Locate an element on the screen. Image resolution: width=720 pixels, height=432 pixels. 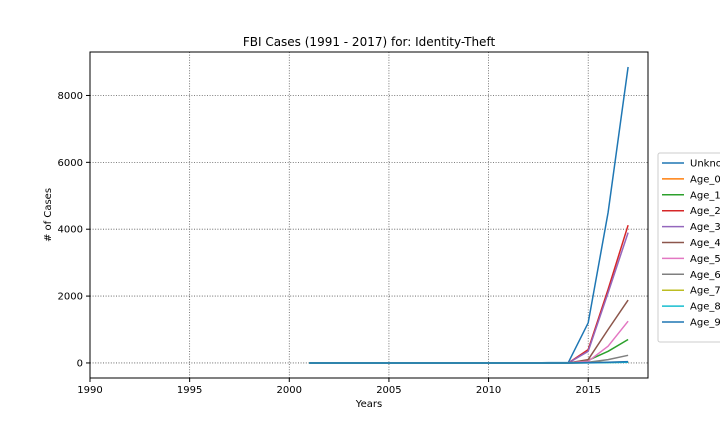
y-tick-label: 2000 is located at coordinates (70, 297).